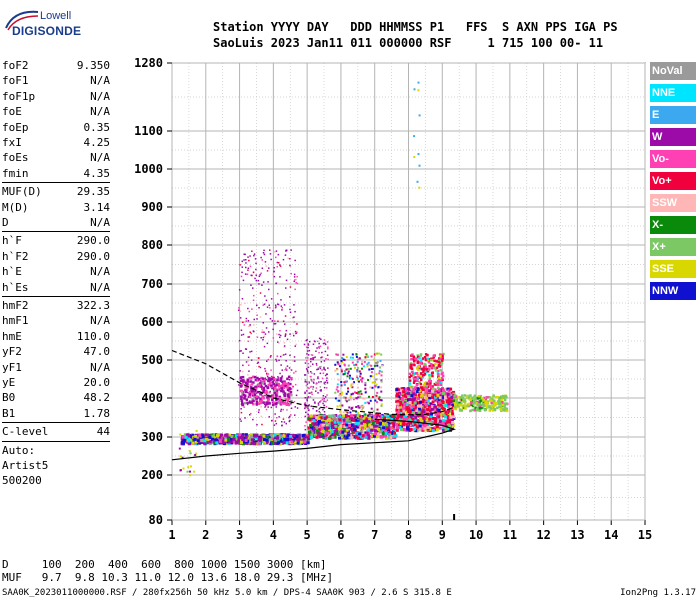 The height and width of the screenshot is (600, 700). Describe the element at coordinates (100, 367) in the screenshot. I see `param-value: N/A` at that location.